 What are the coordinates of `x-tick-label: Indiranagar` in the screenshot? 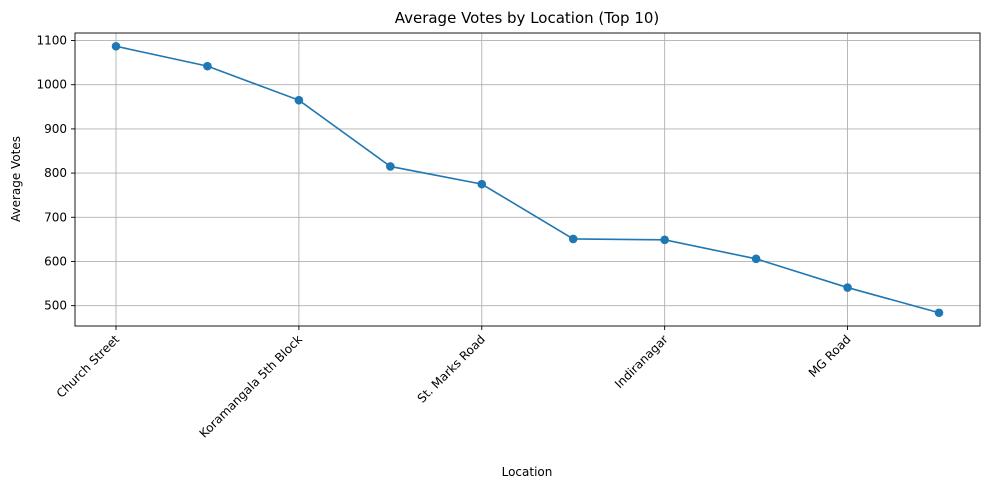 It's located at (641, 361).